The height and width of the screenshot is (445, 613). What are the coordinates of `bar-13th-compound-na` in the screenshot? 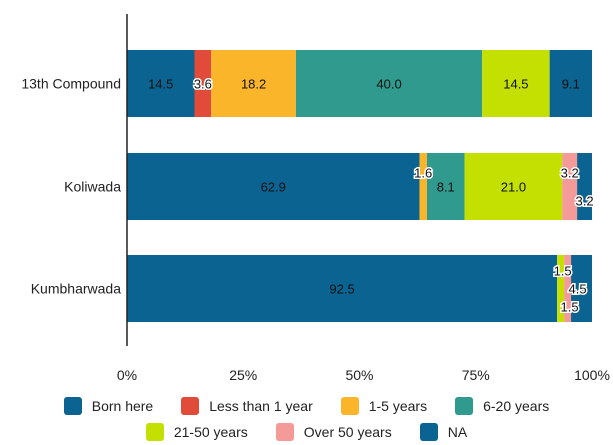 It's located at (570, 83).